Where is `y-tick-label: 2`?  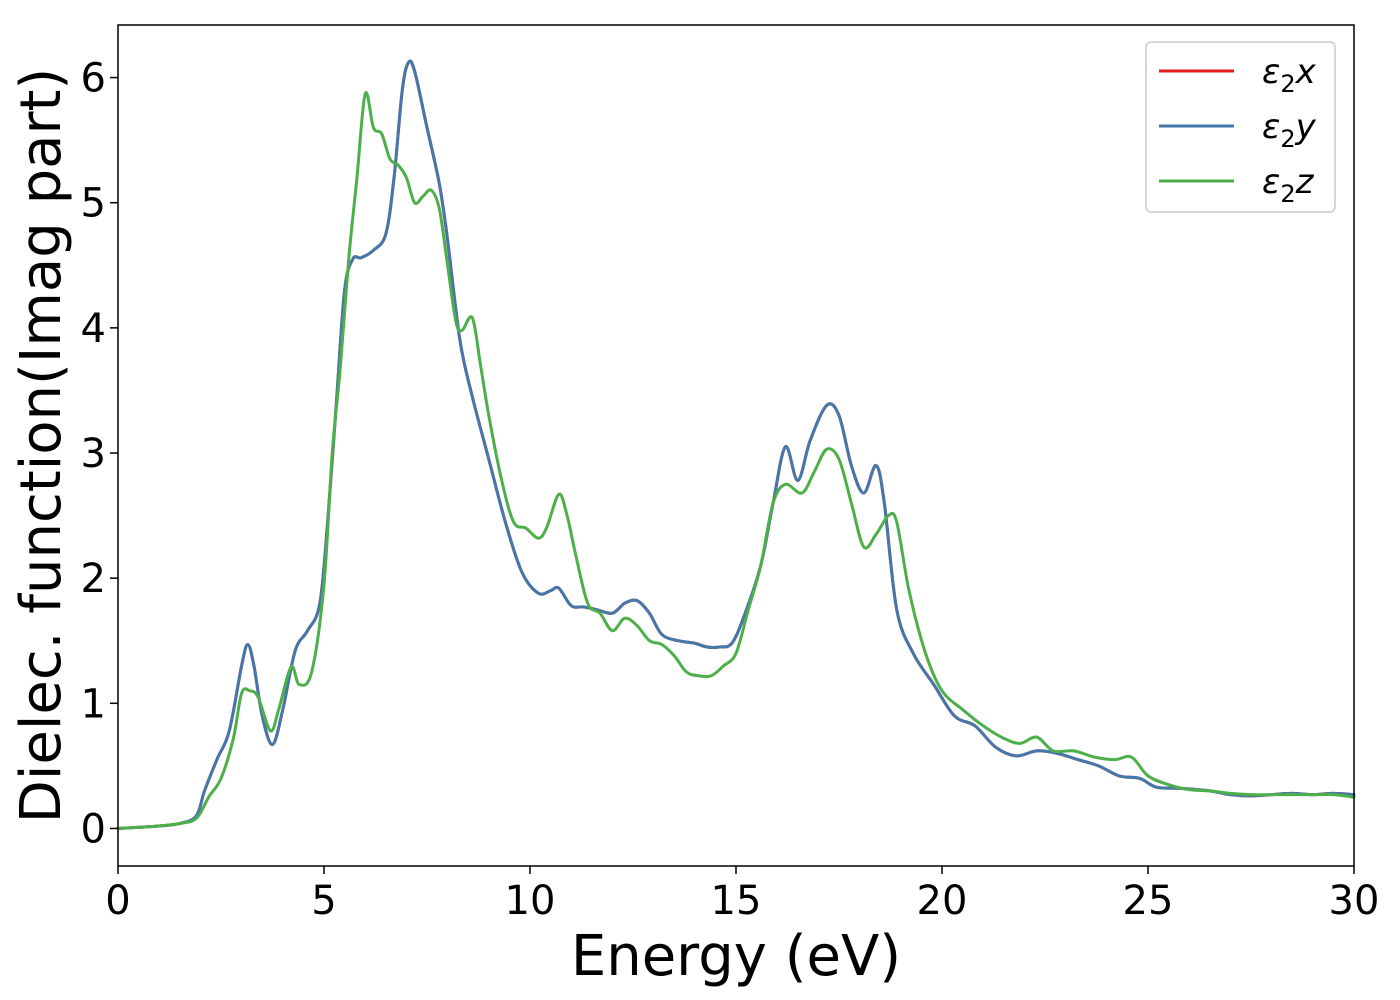
y-tick-label: 2 is located at coordinates (93, 579).